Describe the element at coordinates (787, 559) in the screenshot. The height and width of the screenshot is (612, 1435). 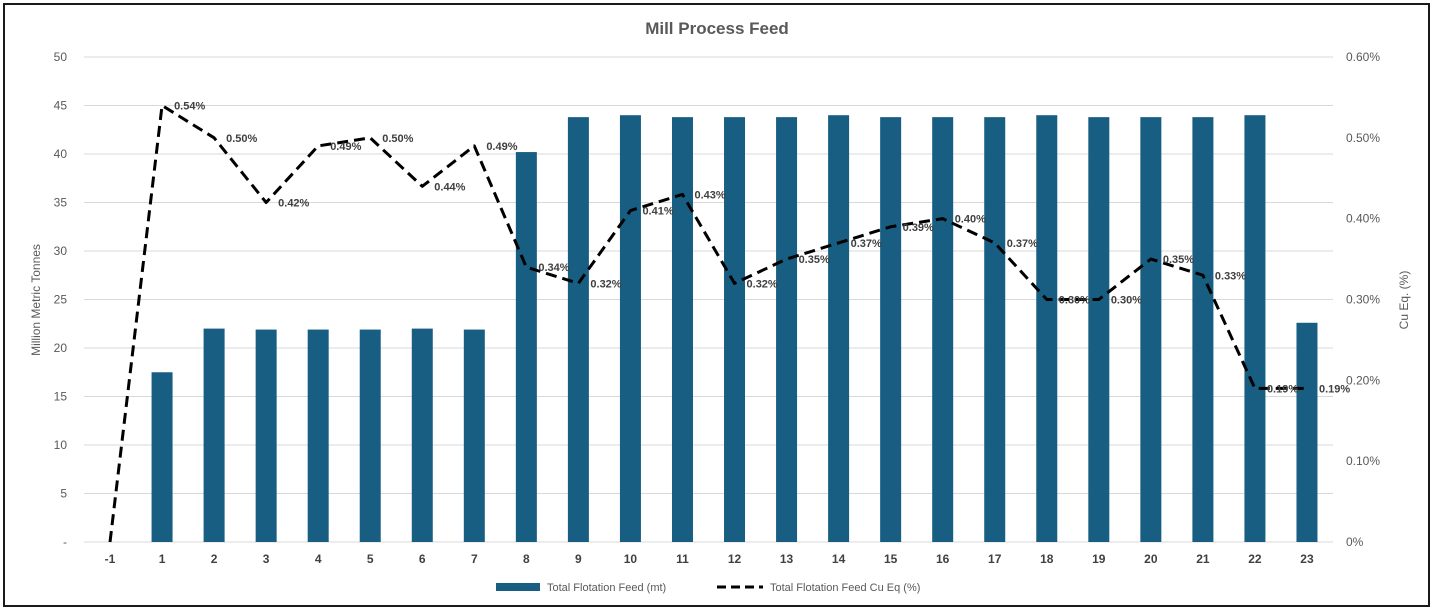
I see `x-tick-label: 13` at that location.